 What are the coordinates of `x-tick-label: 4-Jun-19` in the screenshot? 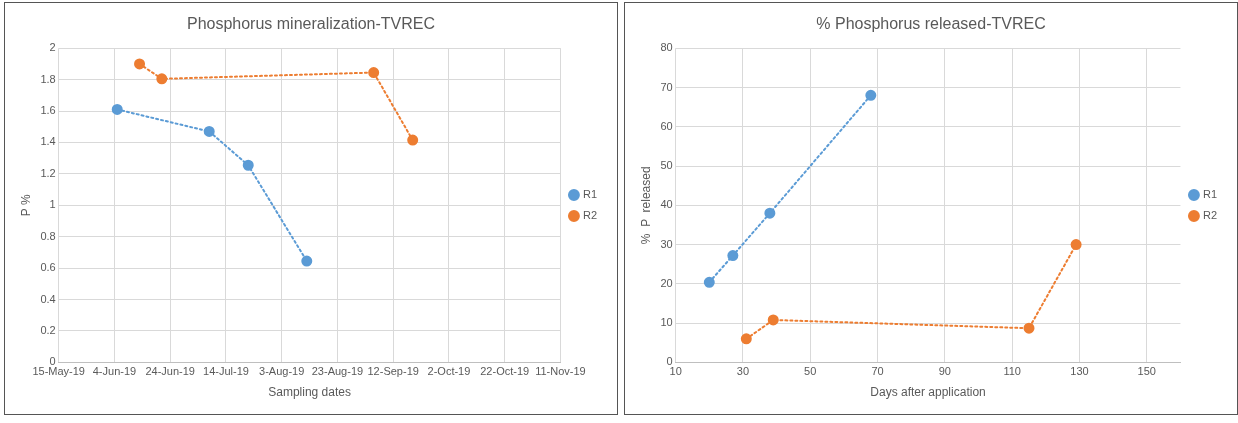 It's located at (114, 371).